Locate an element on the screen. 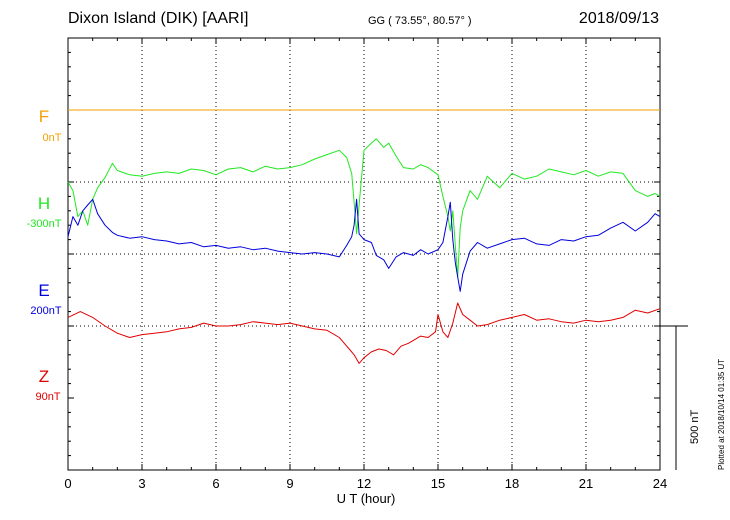 The image size is (730, 520). x-tick-label: 12 is located at coordinates (364, 483).